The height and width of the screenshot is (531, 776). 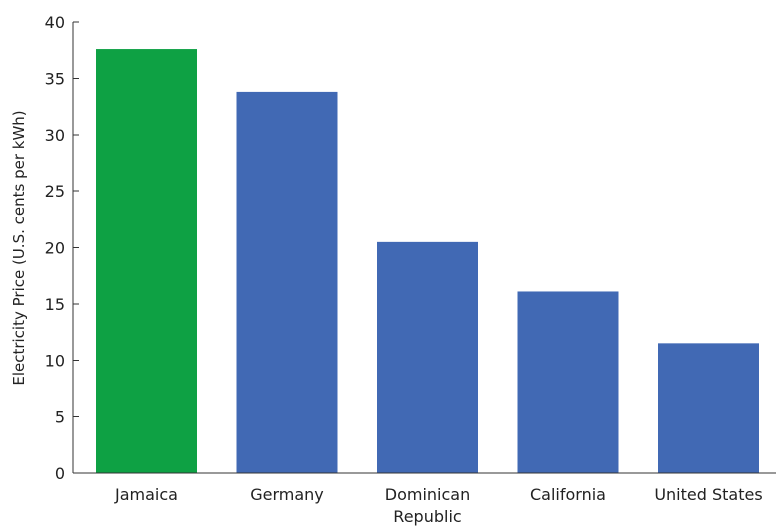 What do you see at coordinates (60, 473) in the screenshot?
I see `y-tick-label: 0` at bounding box center [60, 473].